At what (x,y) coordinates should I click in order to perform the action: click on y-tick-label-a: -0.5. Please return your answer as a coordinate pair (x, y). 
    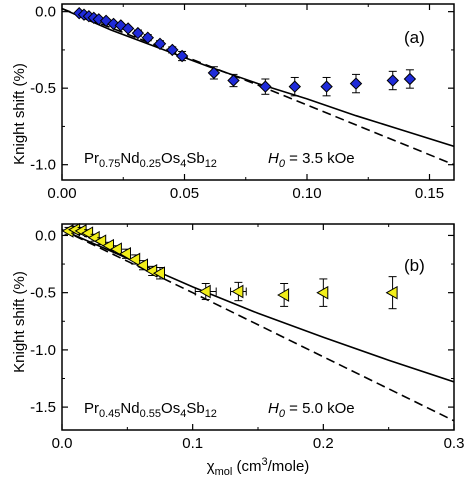
    Looking at the image, I should click on (43, 88).